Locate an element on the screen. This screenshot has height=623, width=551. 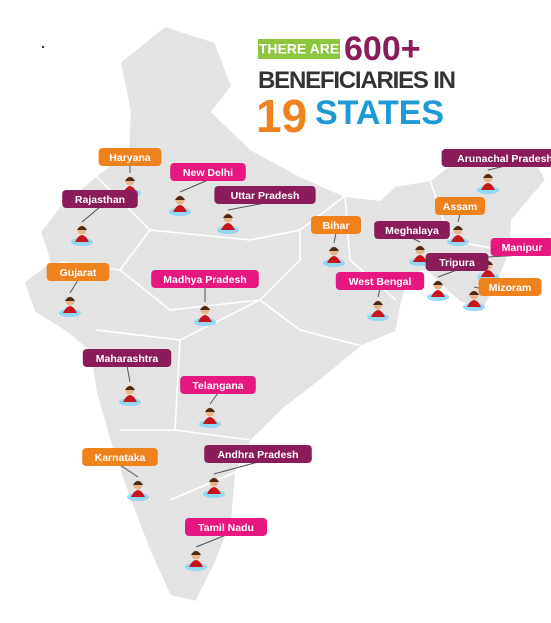
state-label: Rajasthan is located at coordinates (100, 200).